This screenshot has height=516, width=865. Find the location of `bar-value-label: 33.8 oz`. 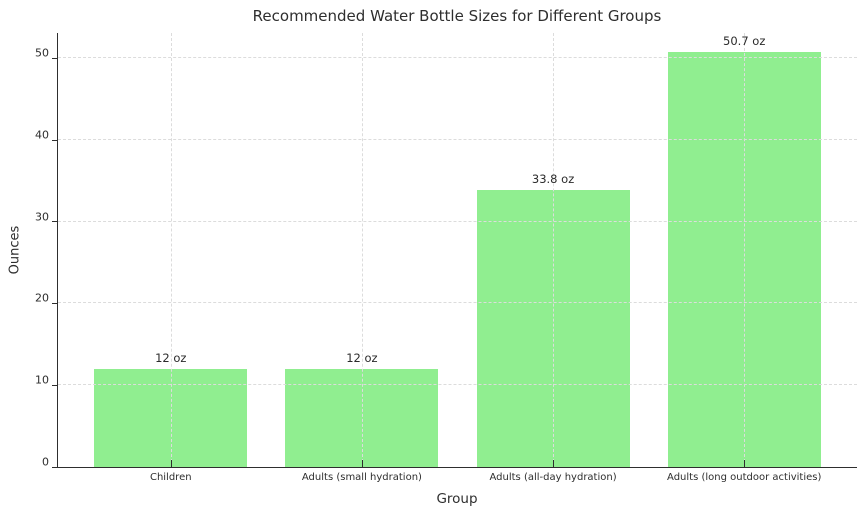

bar-value-label: 33.8 oz is located at coordinates (553, 179).